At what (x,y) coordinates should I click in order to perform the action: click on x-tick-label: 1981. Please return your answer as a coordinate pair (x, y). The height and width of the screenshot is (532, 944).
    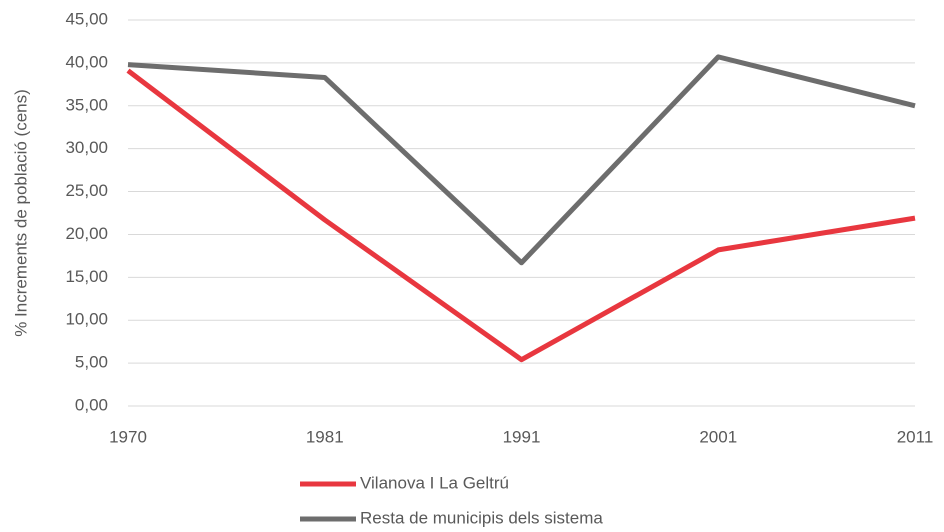
    Looking at the image, I should click on (325, 436).